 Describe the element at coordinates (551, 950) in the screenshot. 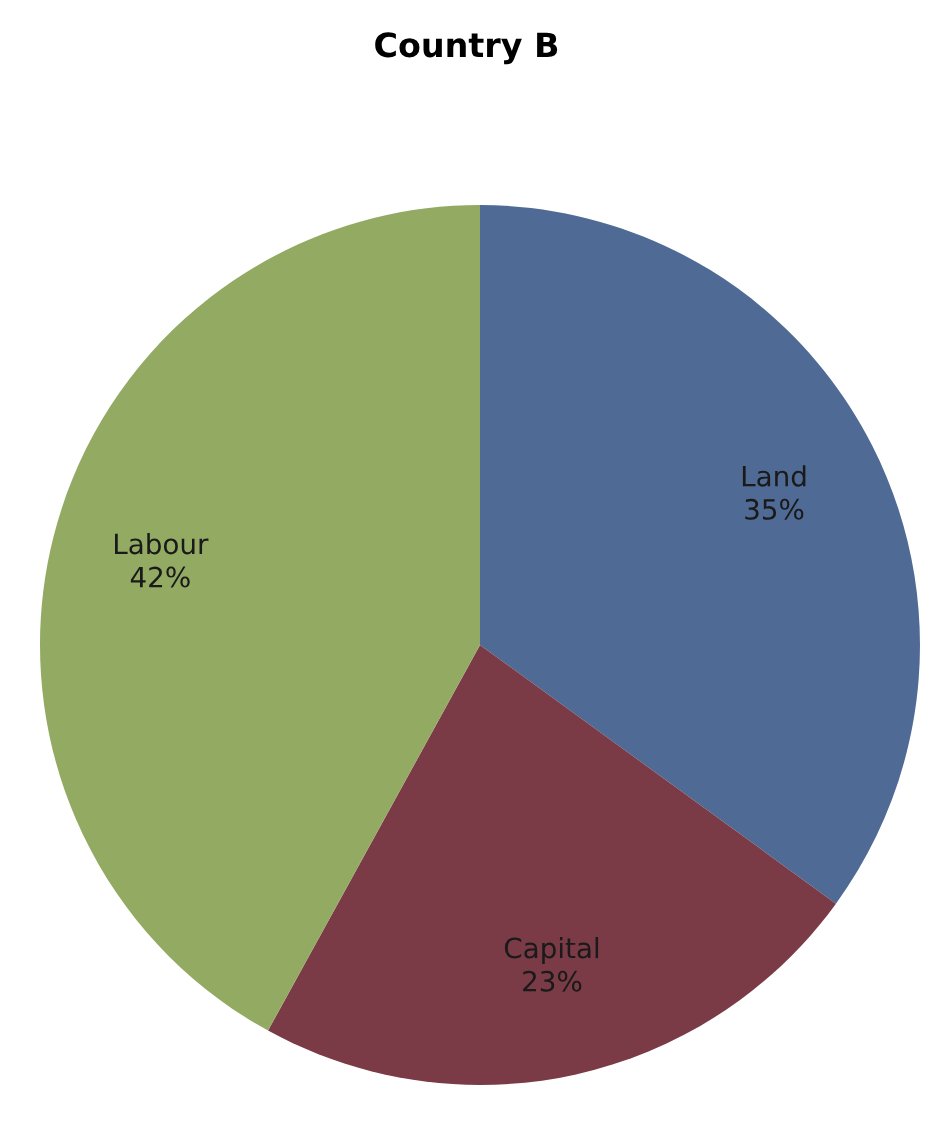

I see `slice-label: Capital` at that location.